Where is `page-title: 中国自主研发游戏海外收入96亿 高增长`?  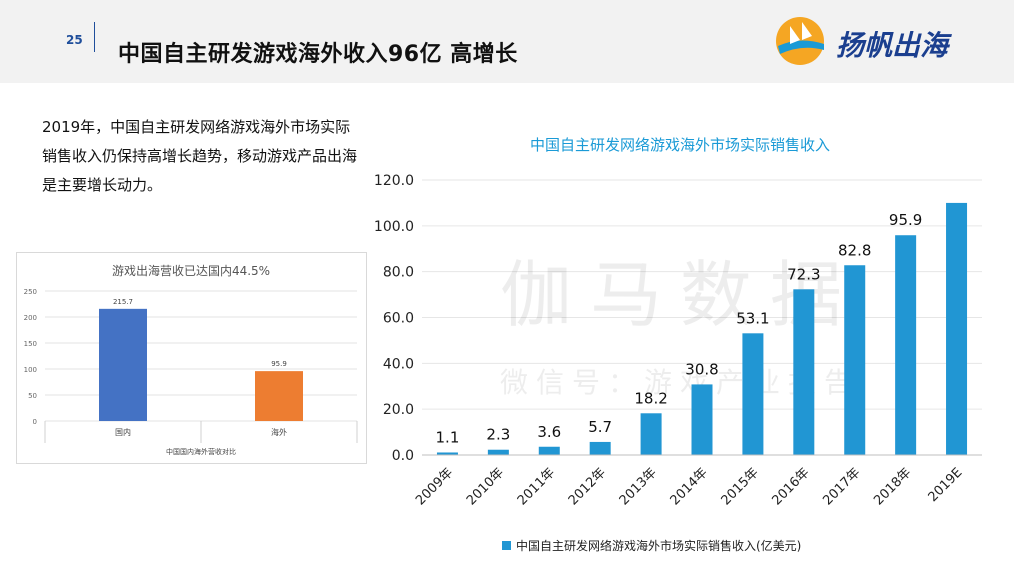
page-title: 中国自主研发游戏海外收入96亿 高增长 is located at coordinates (318, 54).